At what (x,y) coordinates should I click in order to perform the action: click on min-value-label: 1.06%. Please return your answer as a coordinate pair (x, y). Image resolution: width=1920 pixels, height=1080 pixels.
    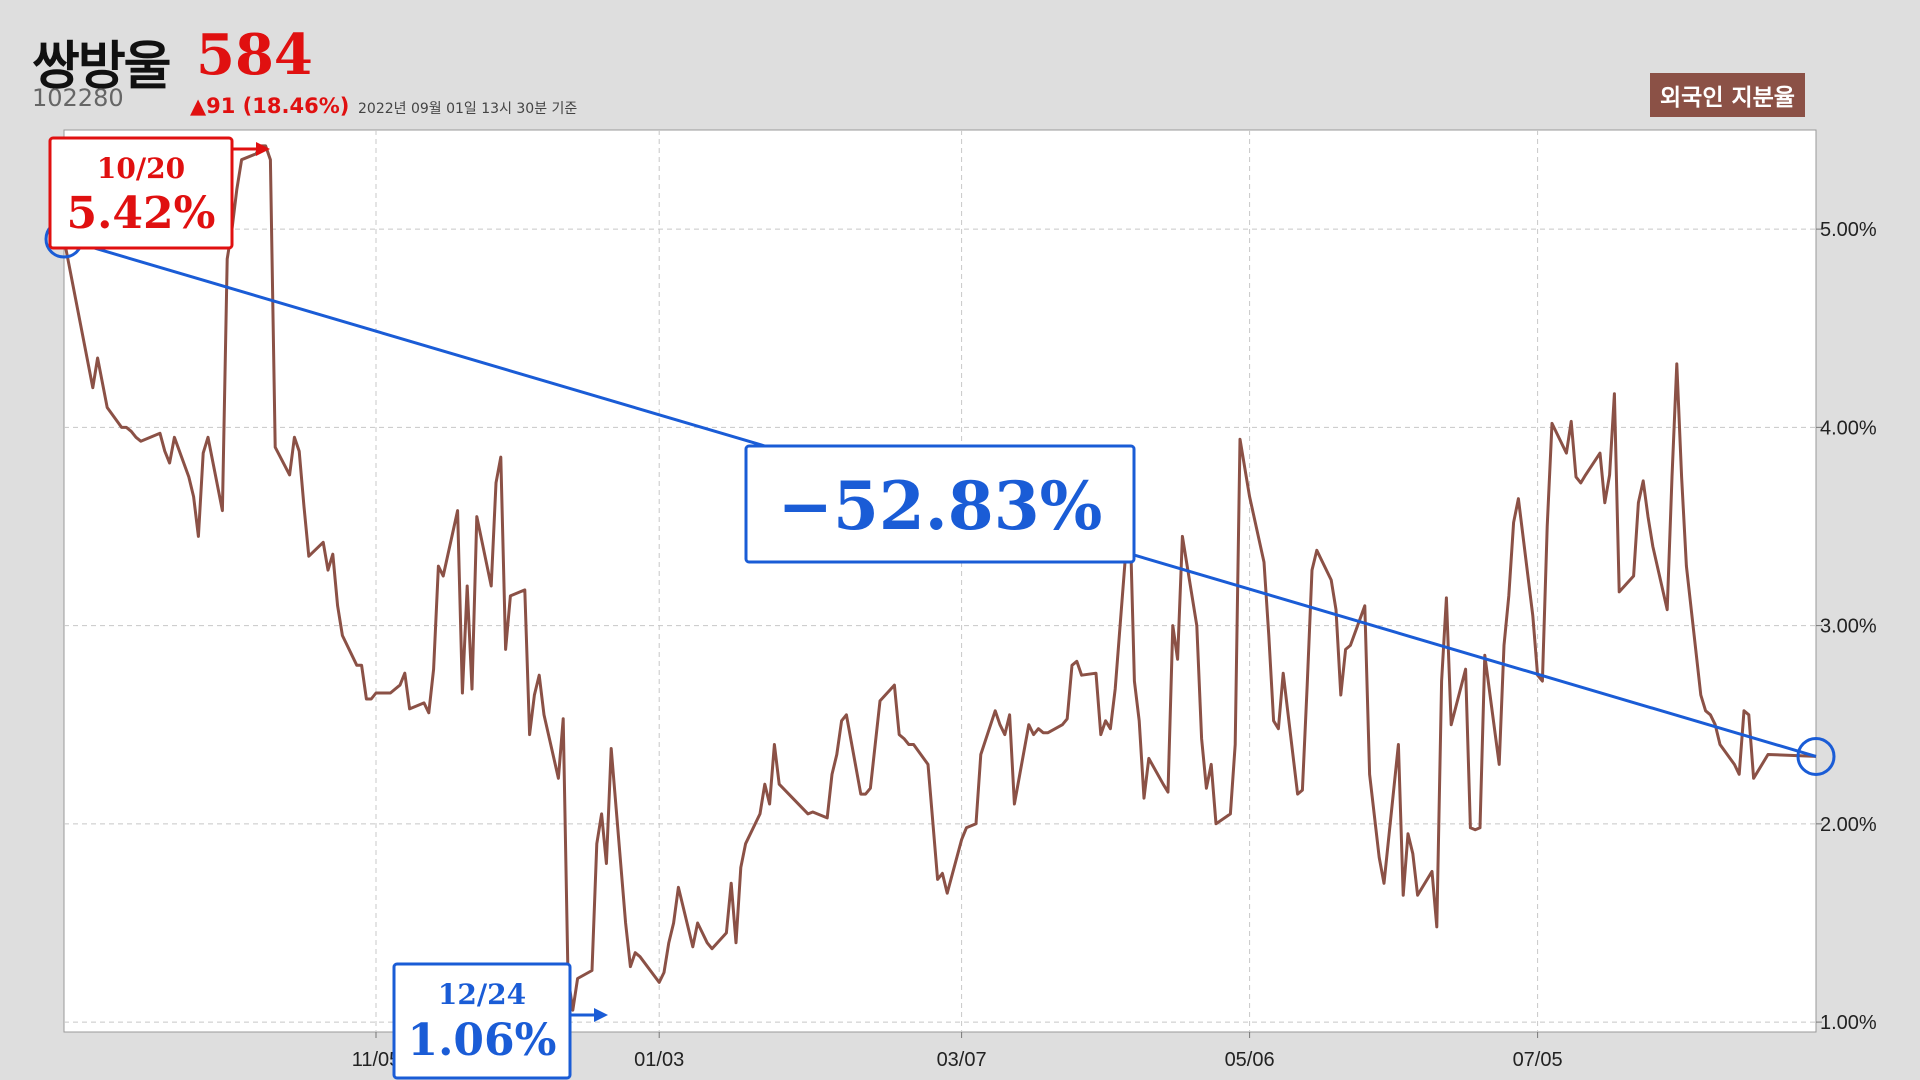
    Looking at the image, I should click on (482, 1040).